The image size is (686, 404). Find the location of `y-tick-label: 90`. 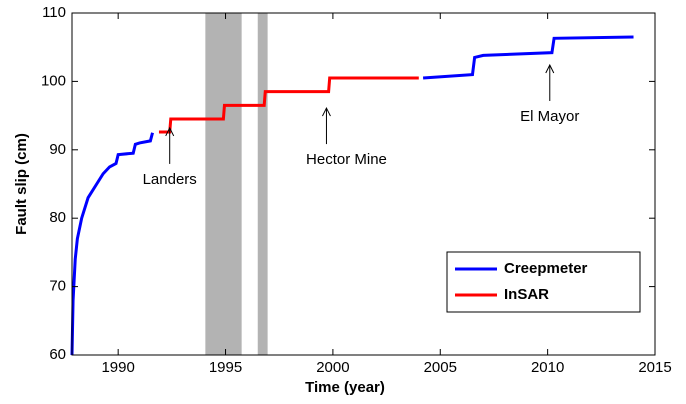

y-tick-label: 90 is located at coordinates (57, 149).